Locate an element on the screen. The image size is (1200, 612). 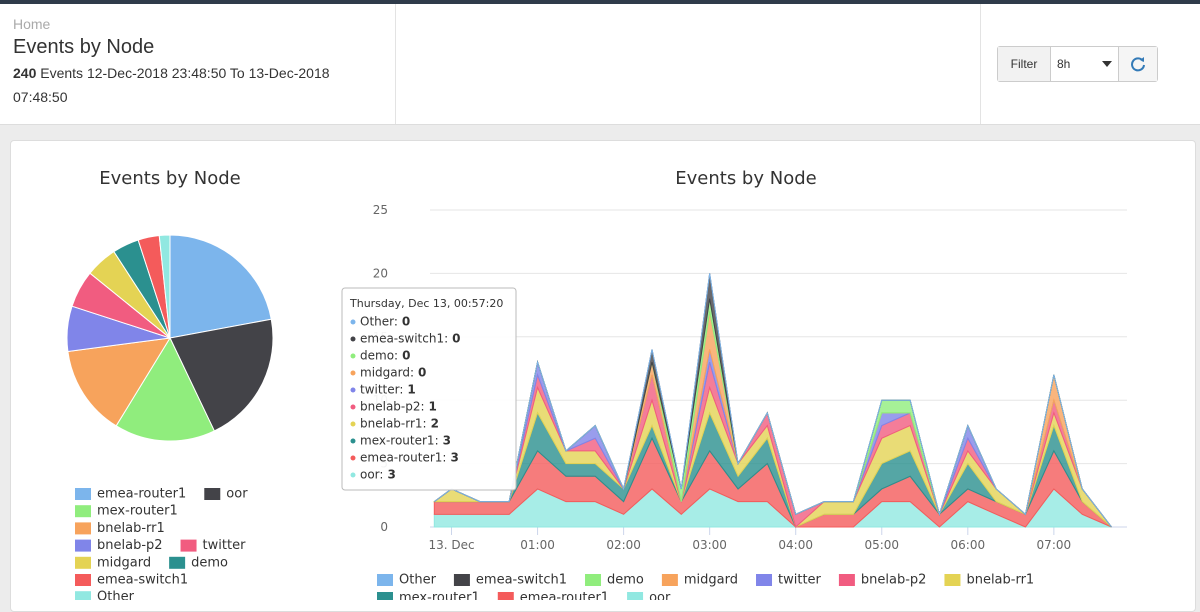
top-bar is located at coordinates (600, 2).